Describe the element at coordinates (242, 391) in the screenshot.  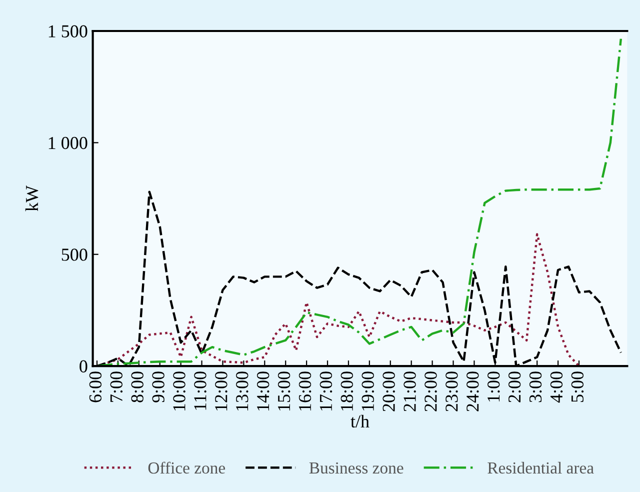
I see `x-tick-label: 13:00` at that location.